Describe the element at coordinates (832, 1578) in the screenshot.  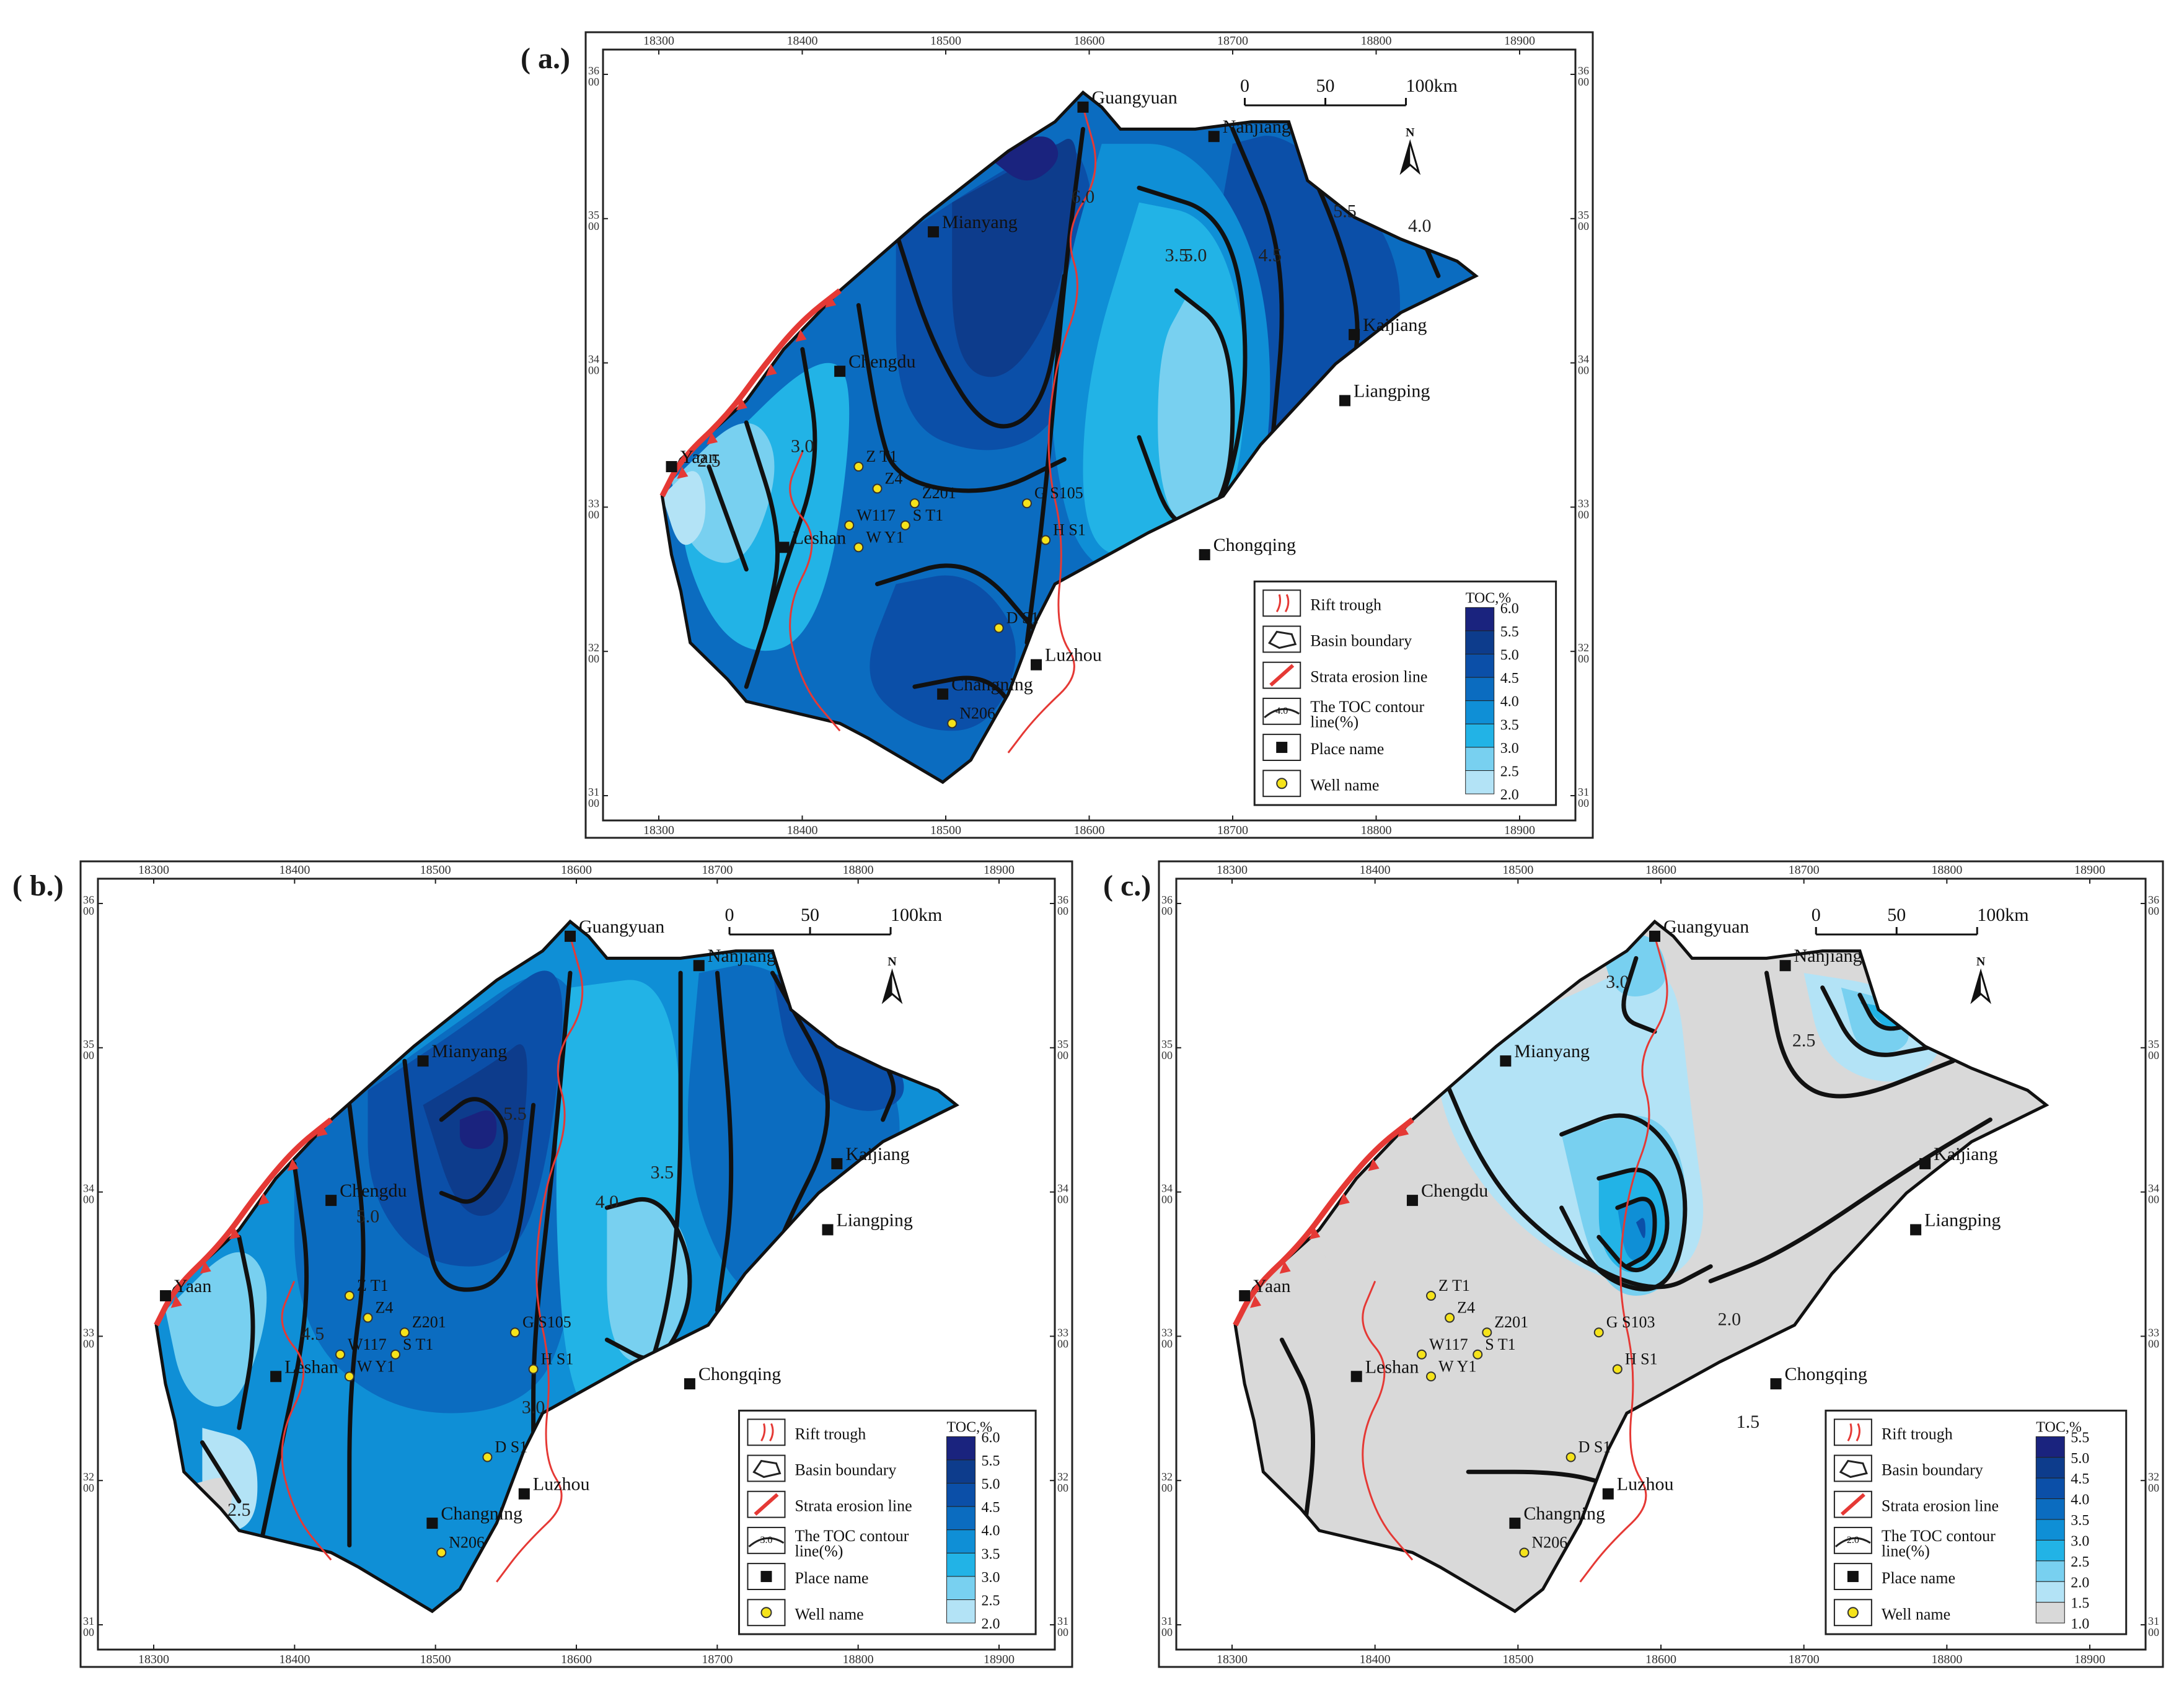
I see `legend-item-label: Place name` at that location.